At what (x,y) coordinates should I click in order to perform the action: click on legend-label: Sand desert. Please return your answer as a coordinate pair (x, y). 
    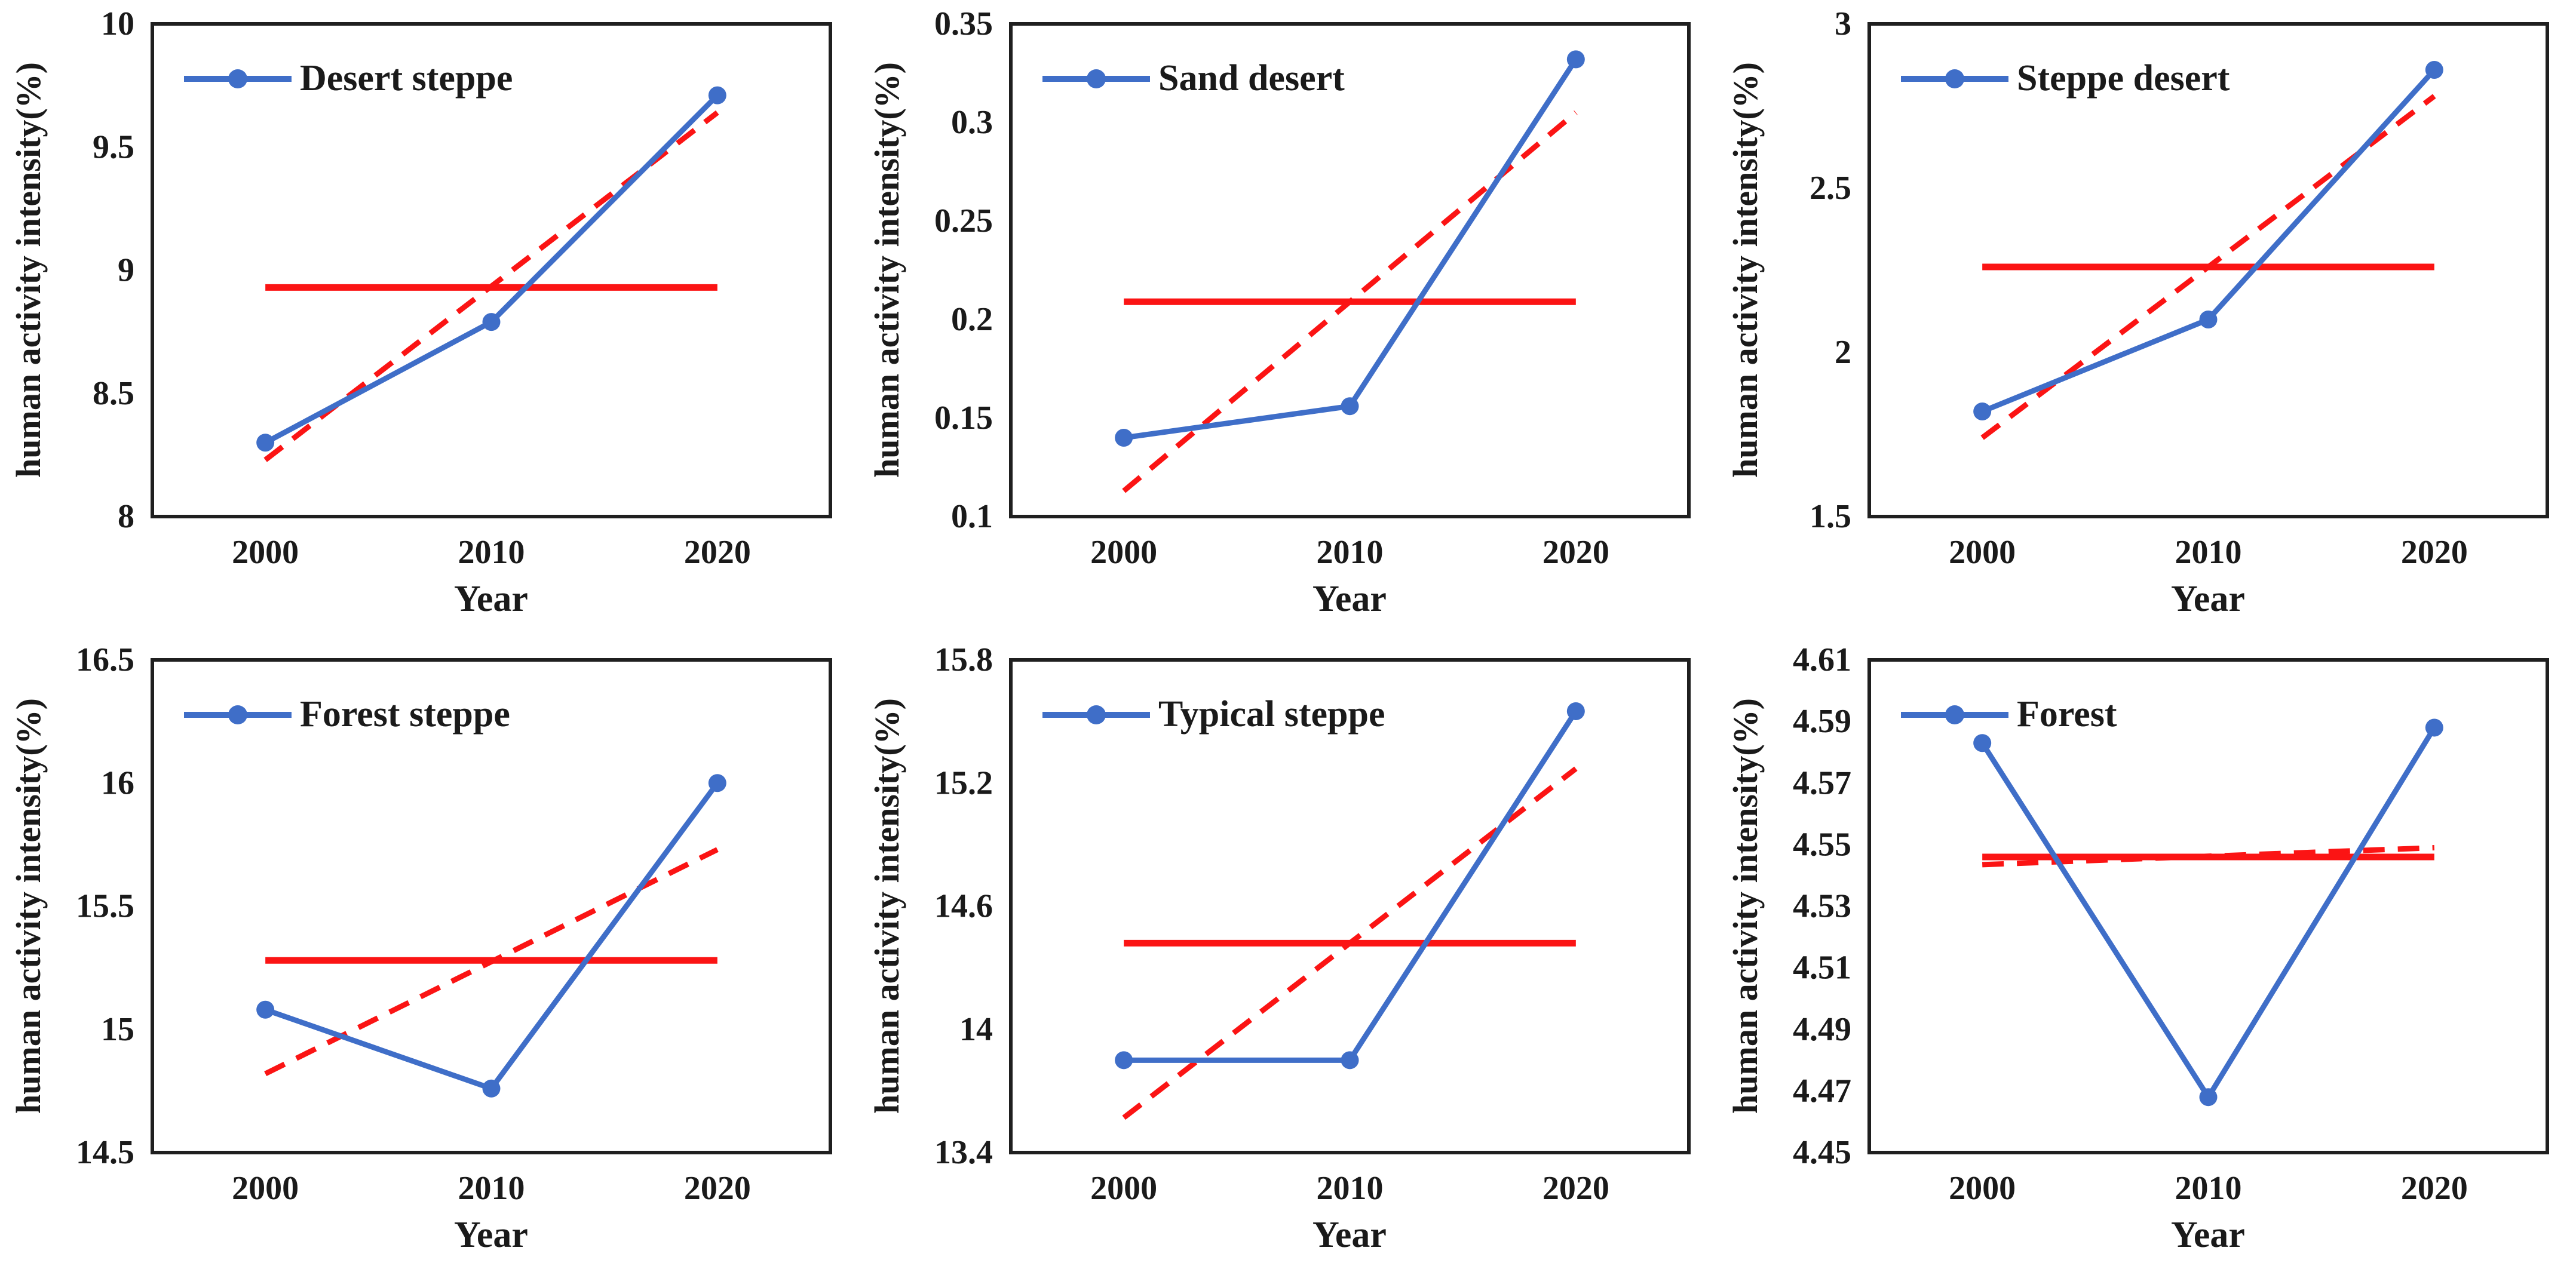
    Looking at the image, I should click on (1251, 78).